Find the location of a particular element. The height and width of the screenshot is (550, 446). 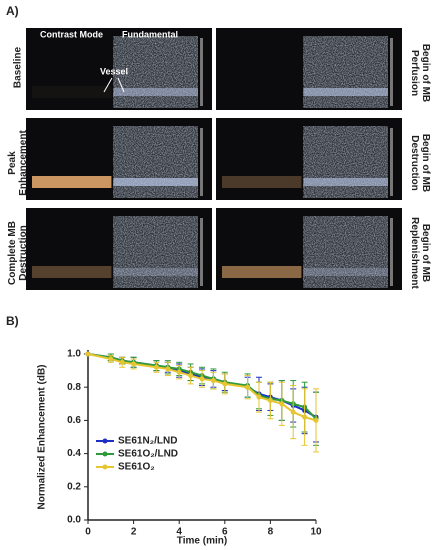

x-axis-title: Time (min) is located at coordinates (202, 541).